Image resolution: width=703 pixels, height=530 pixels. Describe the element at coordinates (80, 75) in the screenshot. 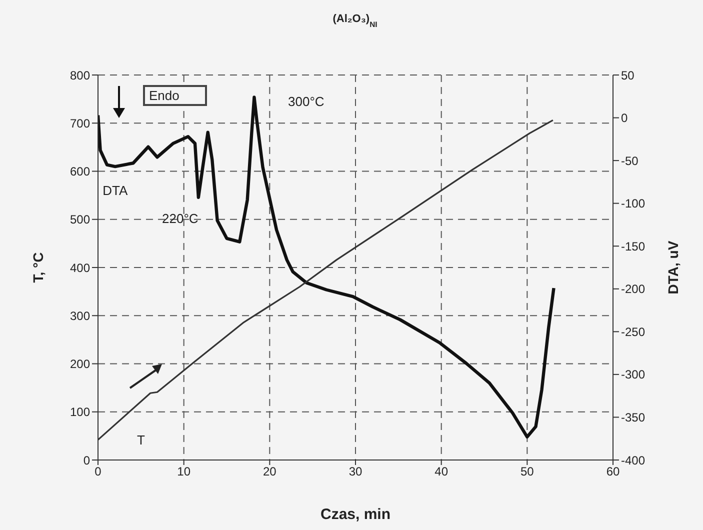

I see `y-tick-label: 800` at that location.